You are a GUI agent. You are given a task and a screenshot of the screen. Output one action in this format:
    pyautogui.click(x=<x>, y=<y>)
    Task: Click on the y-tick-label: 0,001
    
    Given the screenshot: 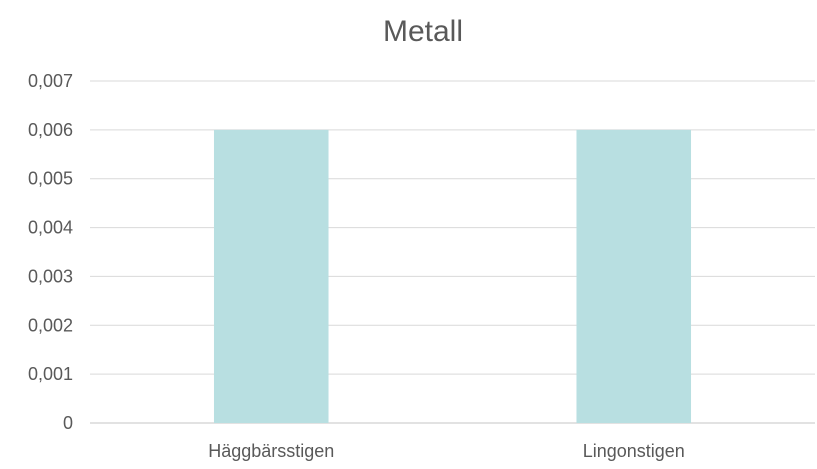 What is the action you would take?
    pyautogui.click(x=50, y=374)
    